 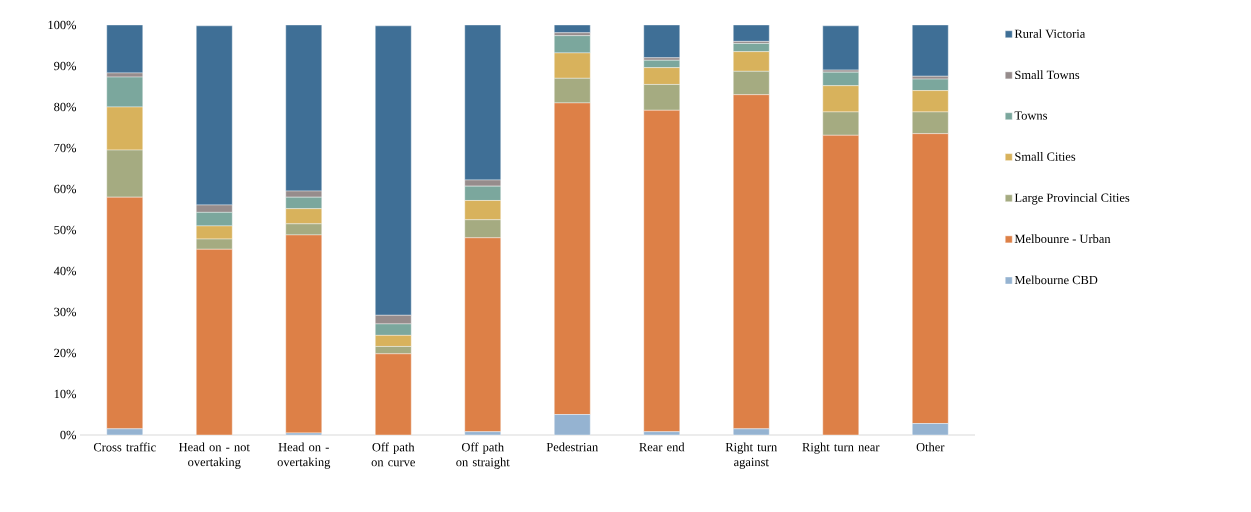 I want to click on x-tick-label: Off path on straight, so click(x=483, y=455).